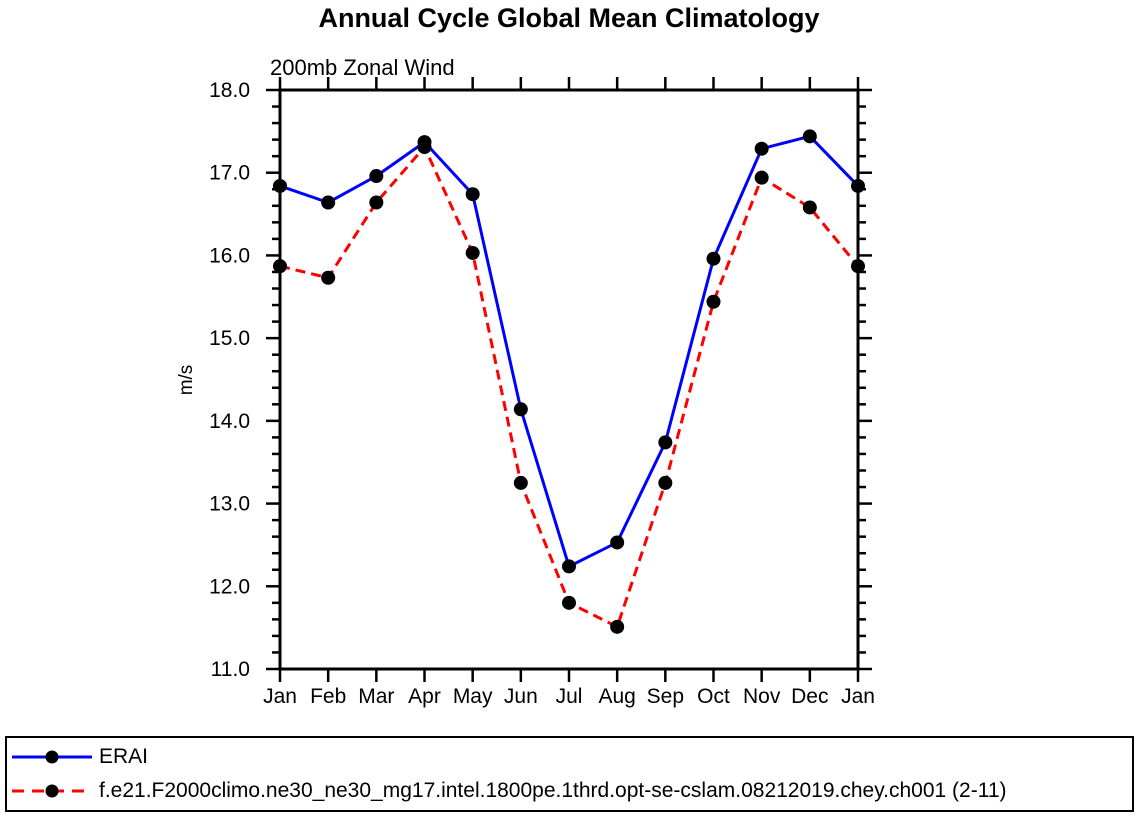 The height and width of the screenshot is (819, 1138). Describe the element at coordinates (229, 504) in the screenshot. I see `y-tick-label: 13.0` at that location.